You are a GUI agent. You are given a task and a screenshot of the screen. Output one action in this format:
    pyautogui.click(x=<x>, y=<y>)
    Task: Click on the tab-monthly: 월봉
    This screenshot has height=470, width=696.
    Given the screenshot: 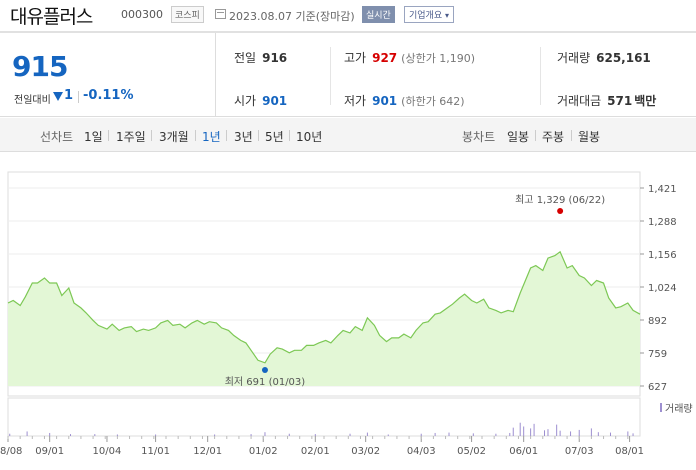 What is the action you would take?
    pyautogui.click(x=589, y=137)
    